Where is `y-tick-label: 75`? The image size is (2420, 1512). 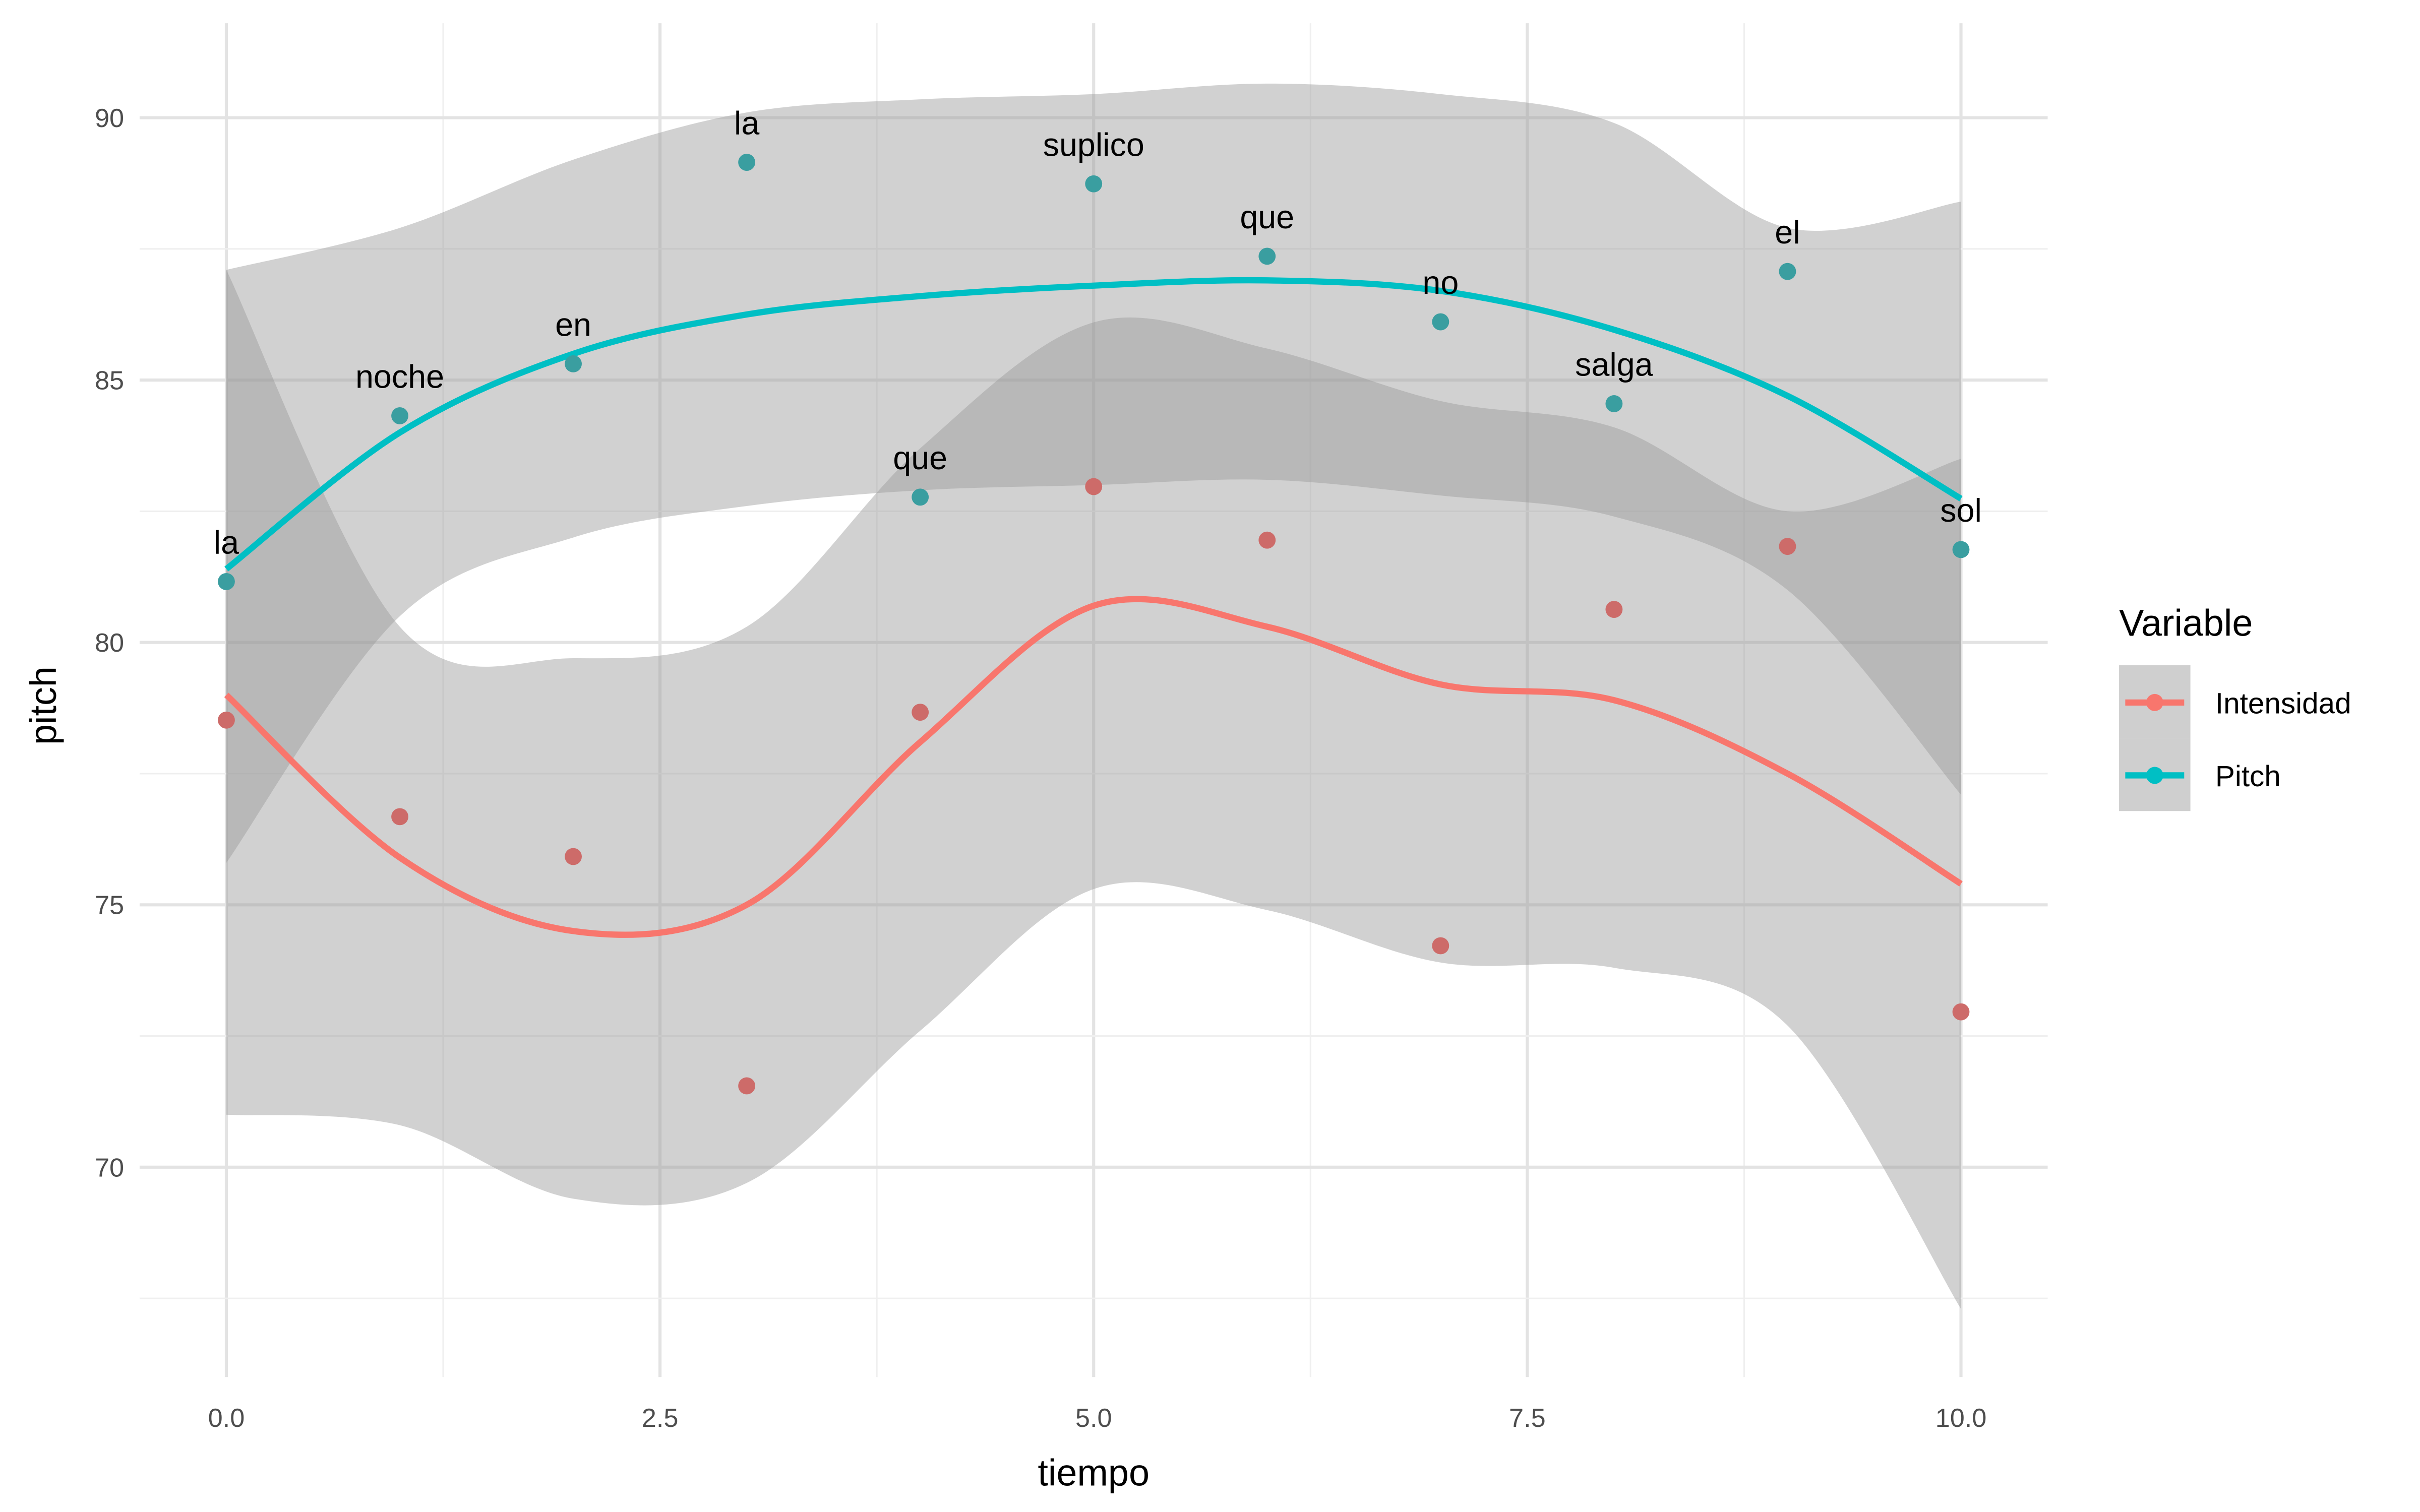 y-tick-label: 75 is located at coordinates (109, 905).